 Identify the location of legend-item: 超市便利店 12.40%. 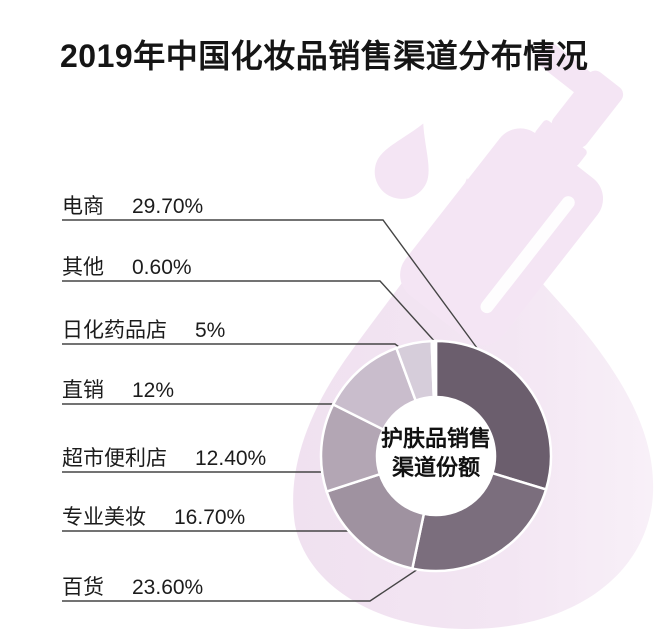
(164, 457).